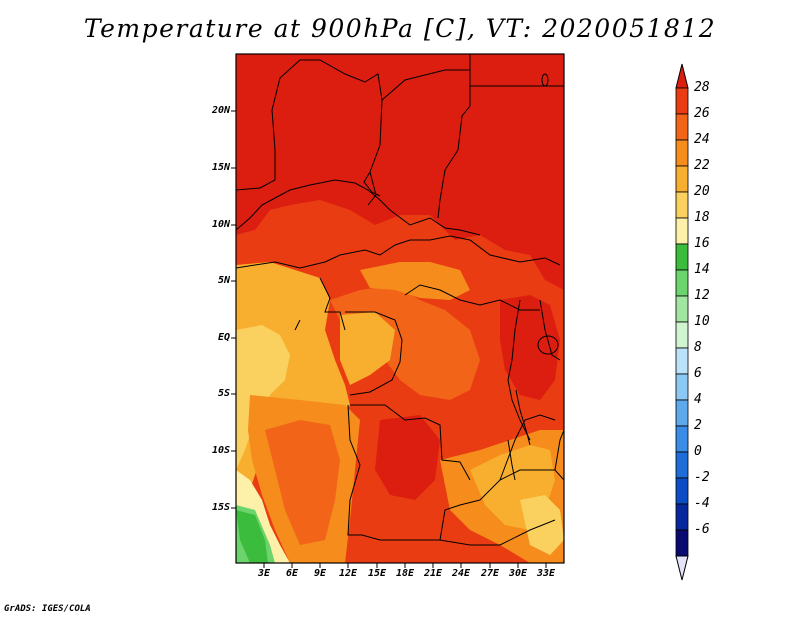 The width and height of the screenshot is (800, 618). Describe the element at coordinates (433, 573) in the screenshot. I see `lon-label: 21E` at that location.